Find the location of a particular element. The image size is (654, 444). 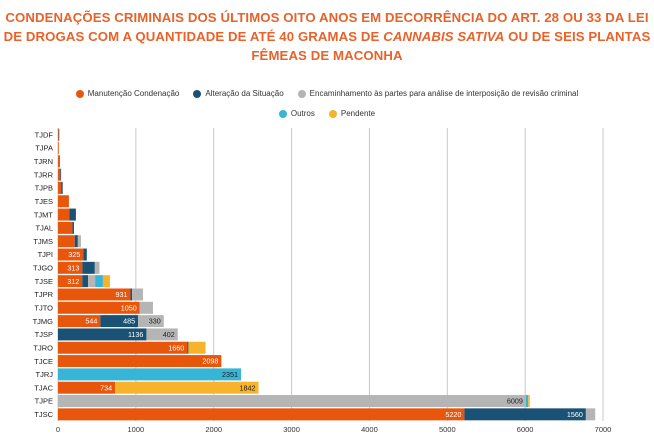

legend-item-manutencao: Manutenção Condenação is located at coordinates (127, 93).